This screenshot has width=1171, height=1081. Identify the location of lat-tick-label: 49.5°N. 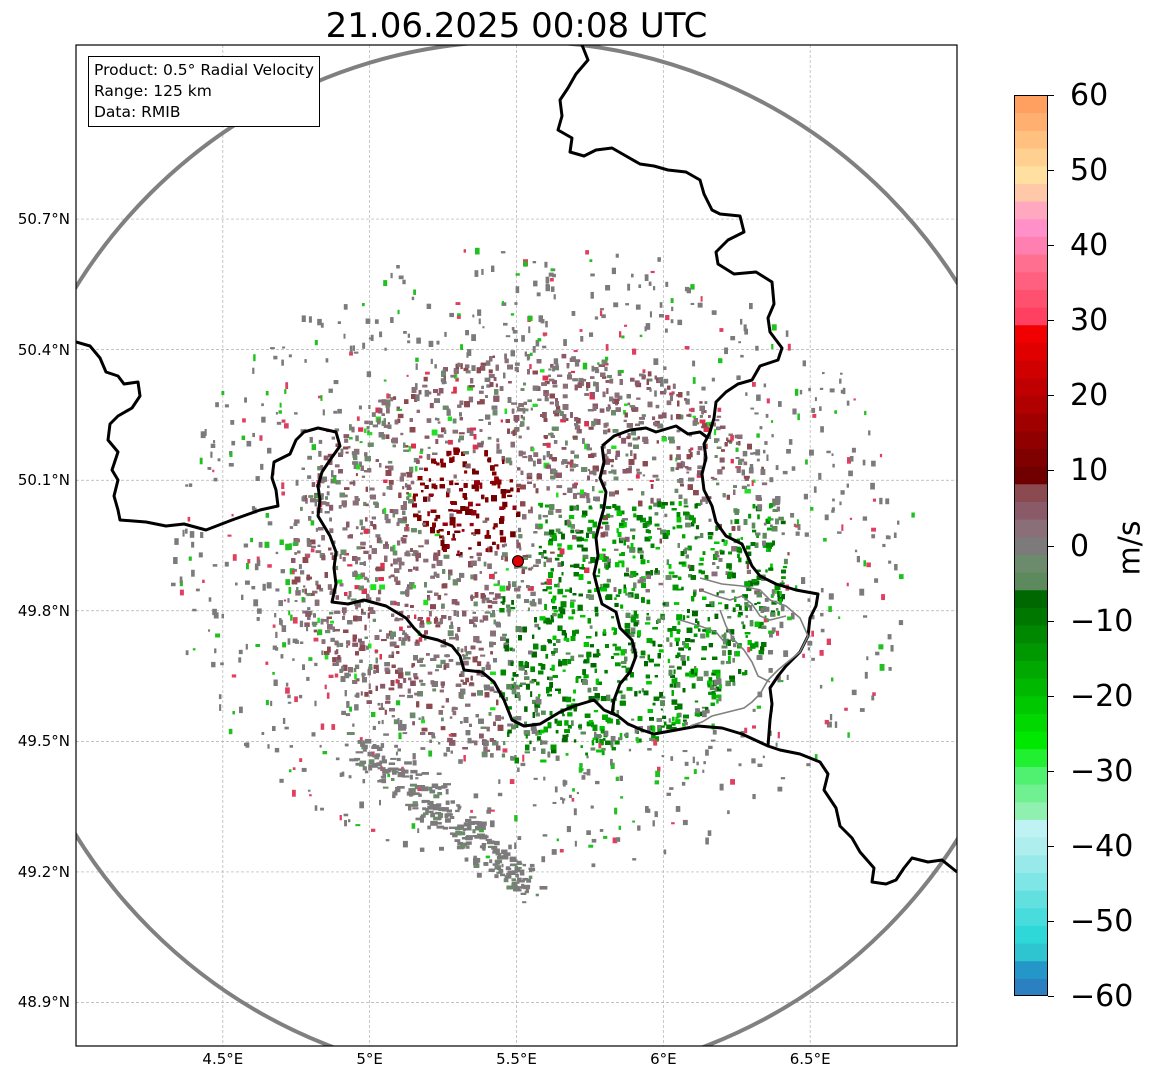
(43, 741).